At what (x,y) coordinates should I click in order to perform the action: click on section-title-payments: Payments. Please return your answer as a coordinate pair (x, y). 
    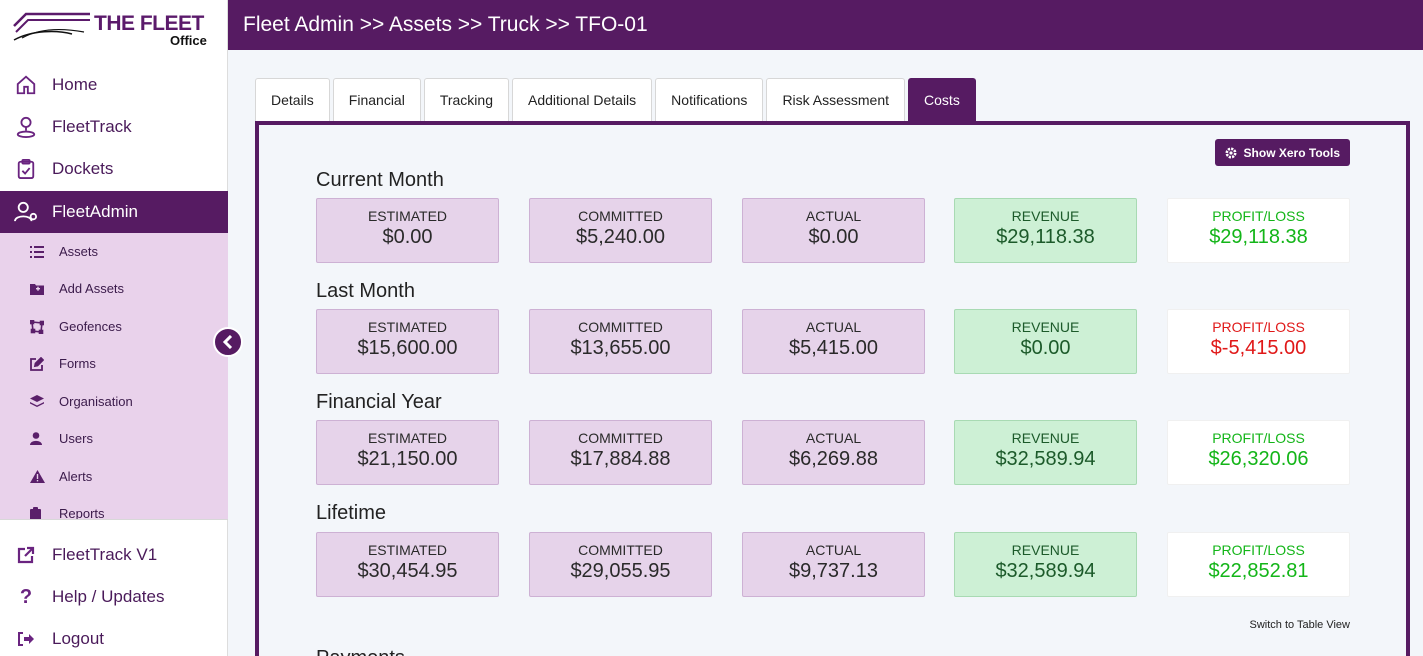
    Looking at the image, I should click on (360, 651).